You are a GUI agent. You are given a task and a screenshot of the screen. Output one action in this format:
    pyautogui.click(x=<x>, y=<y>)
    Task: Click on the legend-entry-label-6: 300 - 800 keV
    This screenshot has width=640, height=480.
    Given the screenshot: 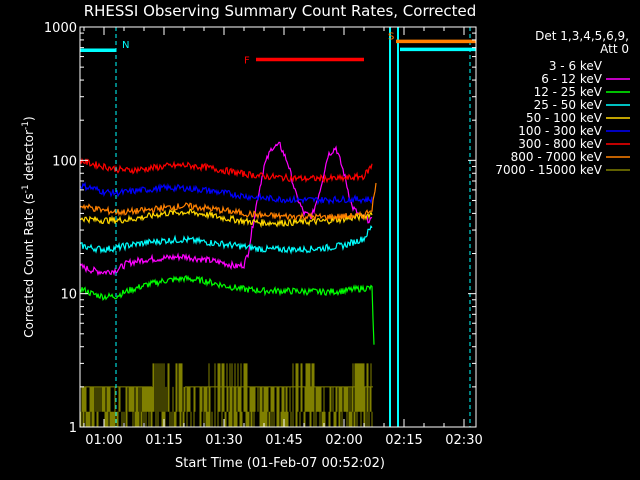 What is the action you would take?
    pyautogui.click(x=560, y=144)
    